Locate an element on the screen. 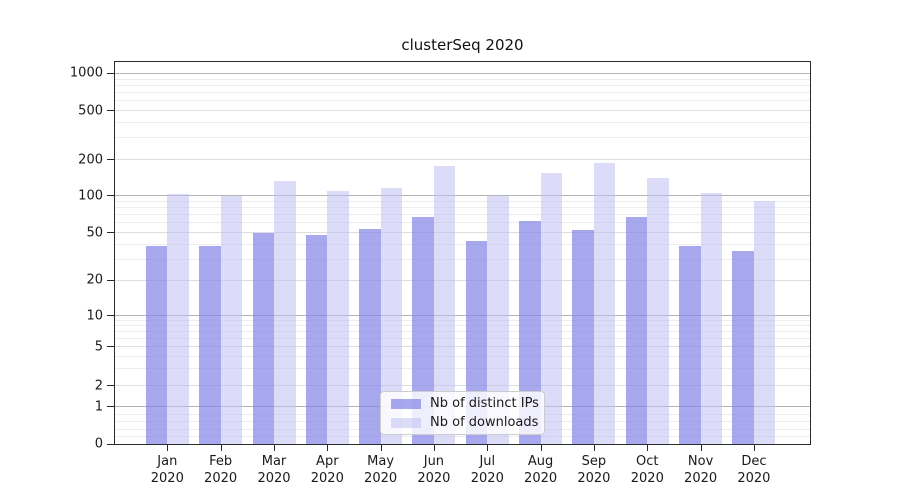 This screenshot has height=500, width=900. x-tick-label-oct: Oct 2020 is located at coordinates (647, 470).